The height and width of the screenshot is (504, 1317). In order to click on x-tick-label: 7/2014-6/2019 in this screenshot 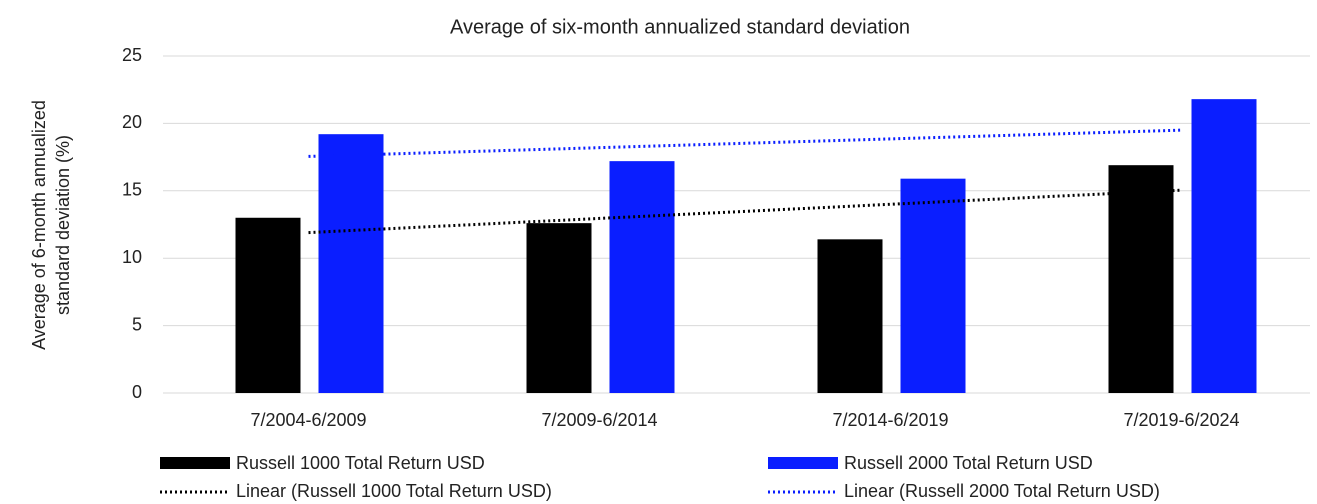, I will do `click(890, 420)`.